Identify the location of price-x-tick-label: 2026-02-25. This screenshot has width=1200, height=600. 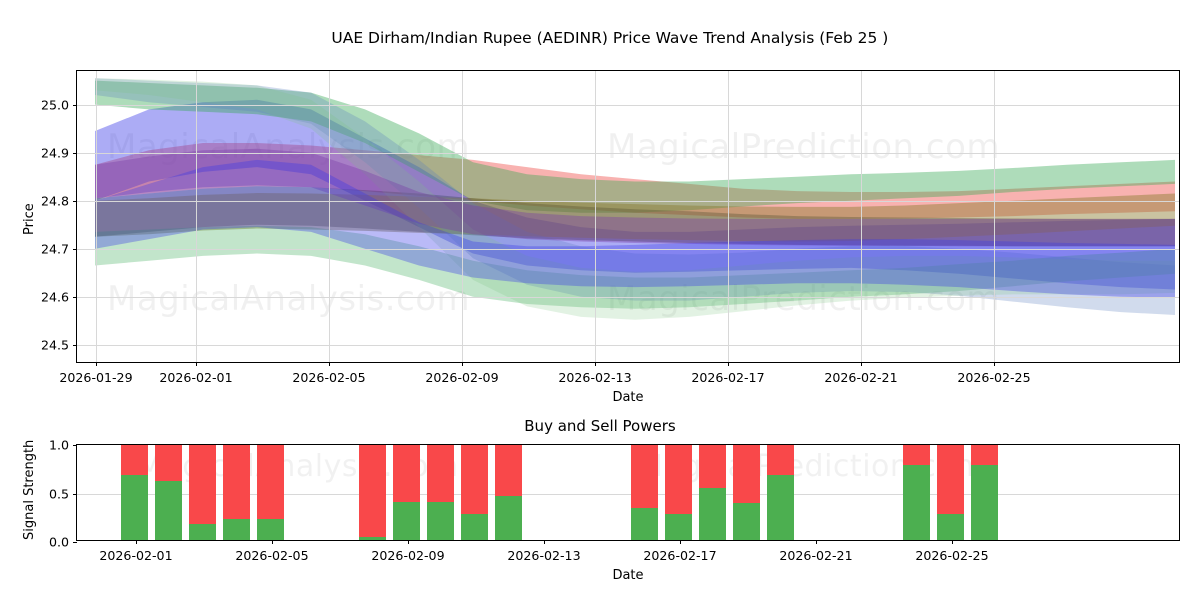
(994, 377).